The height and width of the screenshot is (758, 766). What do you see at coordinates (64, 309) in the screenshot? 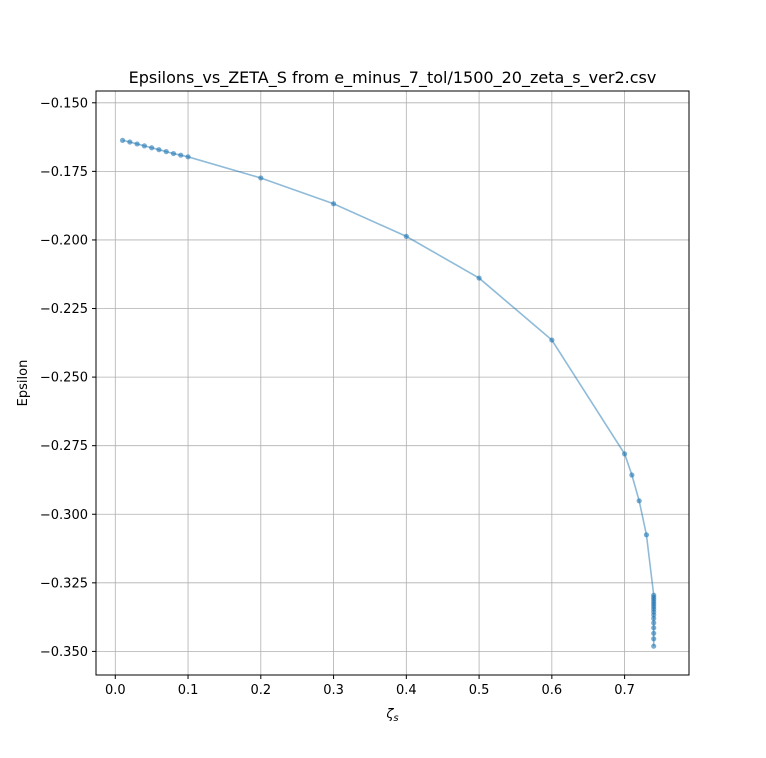
I see `y-tick-label: −0.225` at bounding box center [64, 309].